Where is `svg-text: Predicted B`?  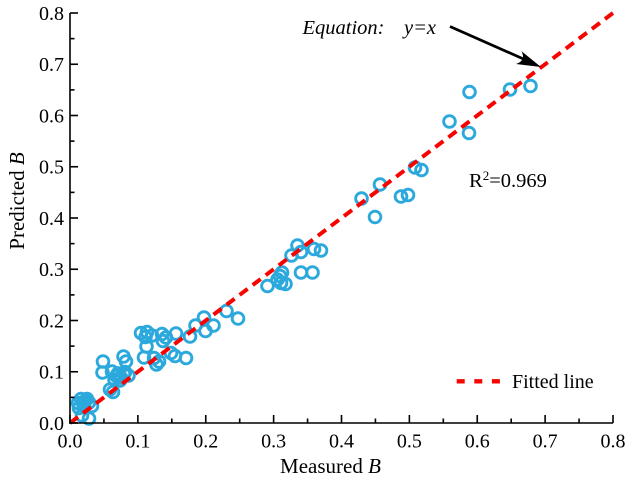 svg-text: Predicted B is located at coordinates (17, 201).